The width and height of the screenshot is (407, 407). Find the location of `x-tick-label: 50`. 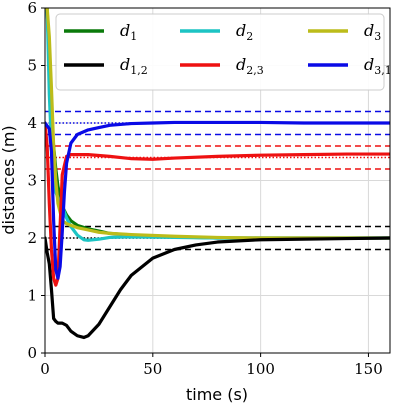

x-tick-label: 50 is located at coordinates (152, 369).